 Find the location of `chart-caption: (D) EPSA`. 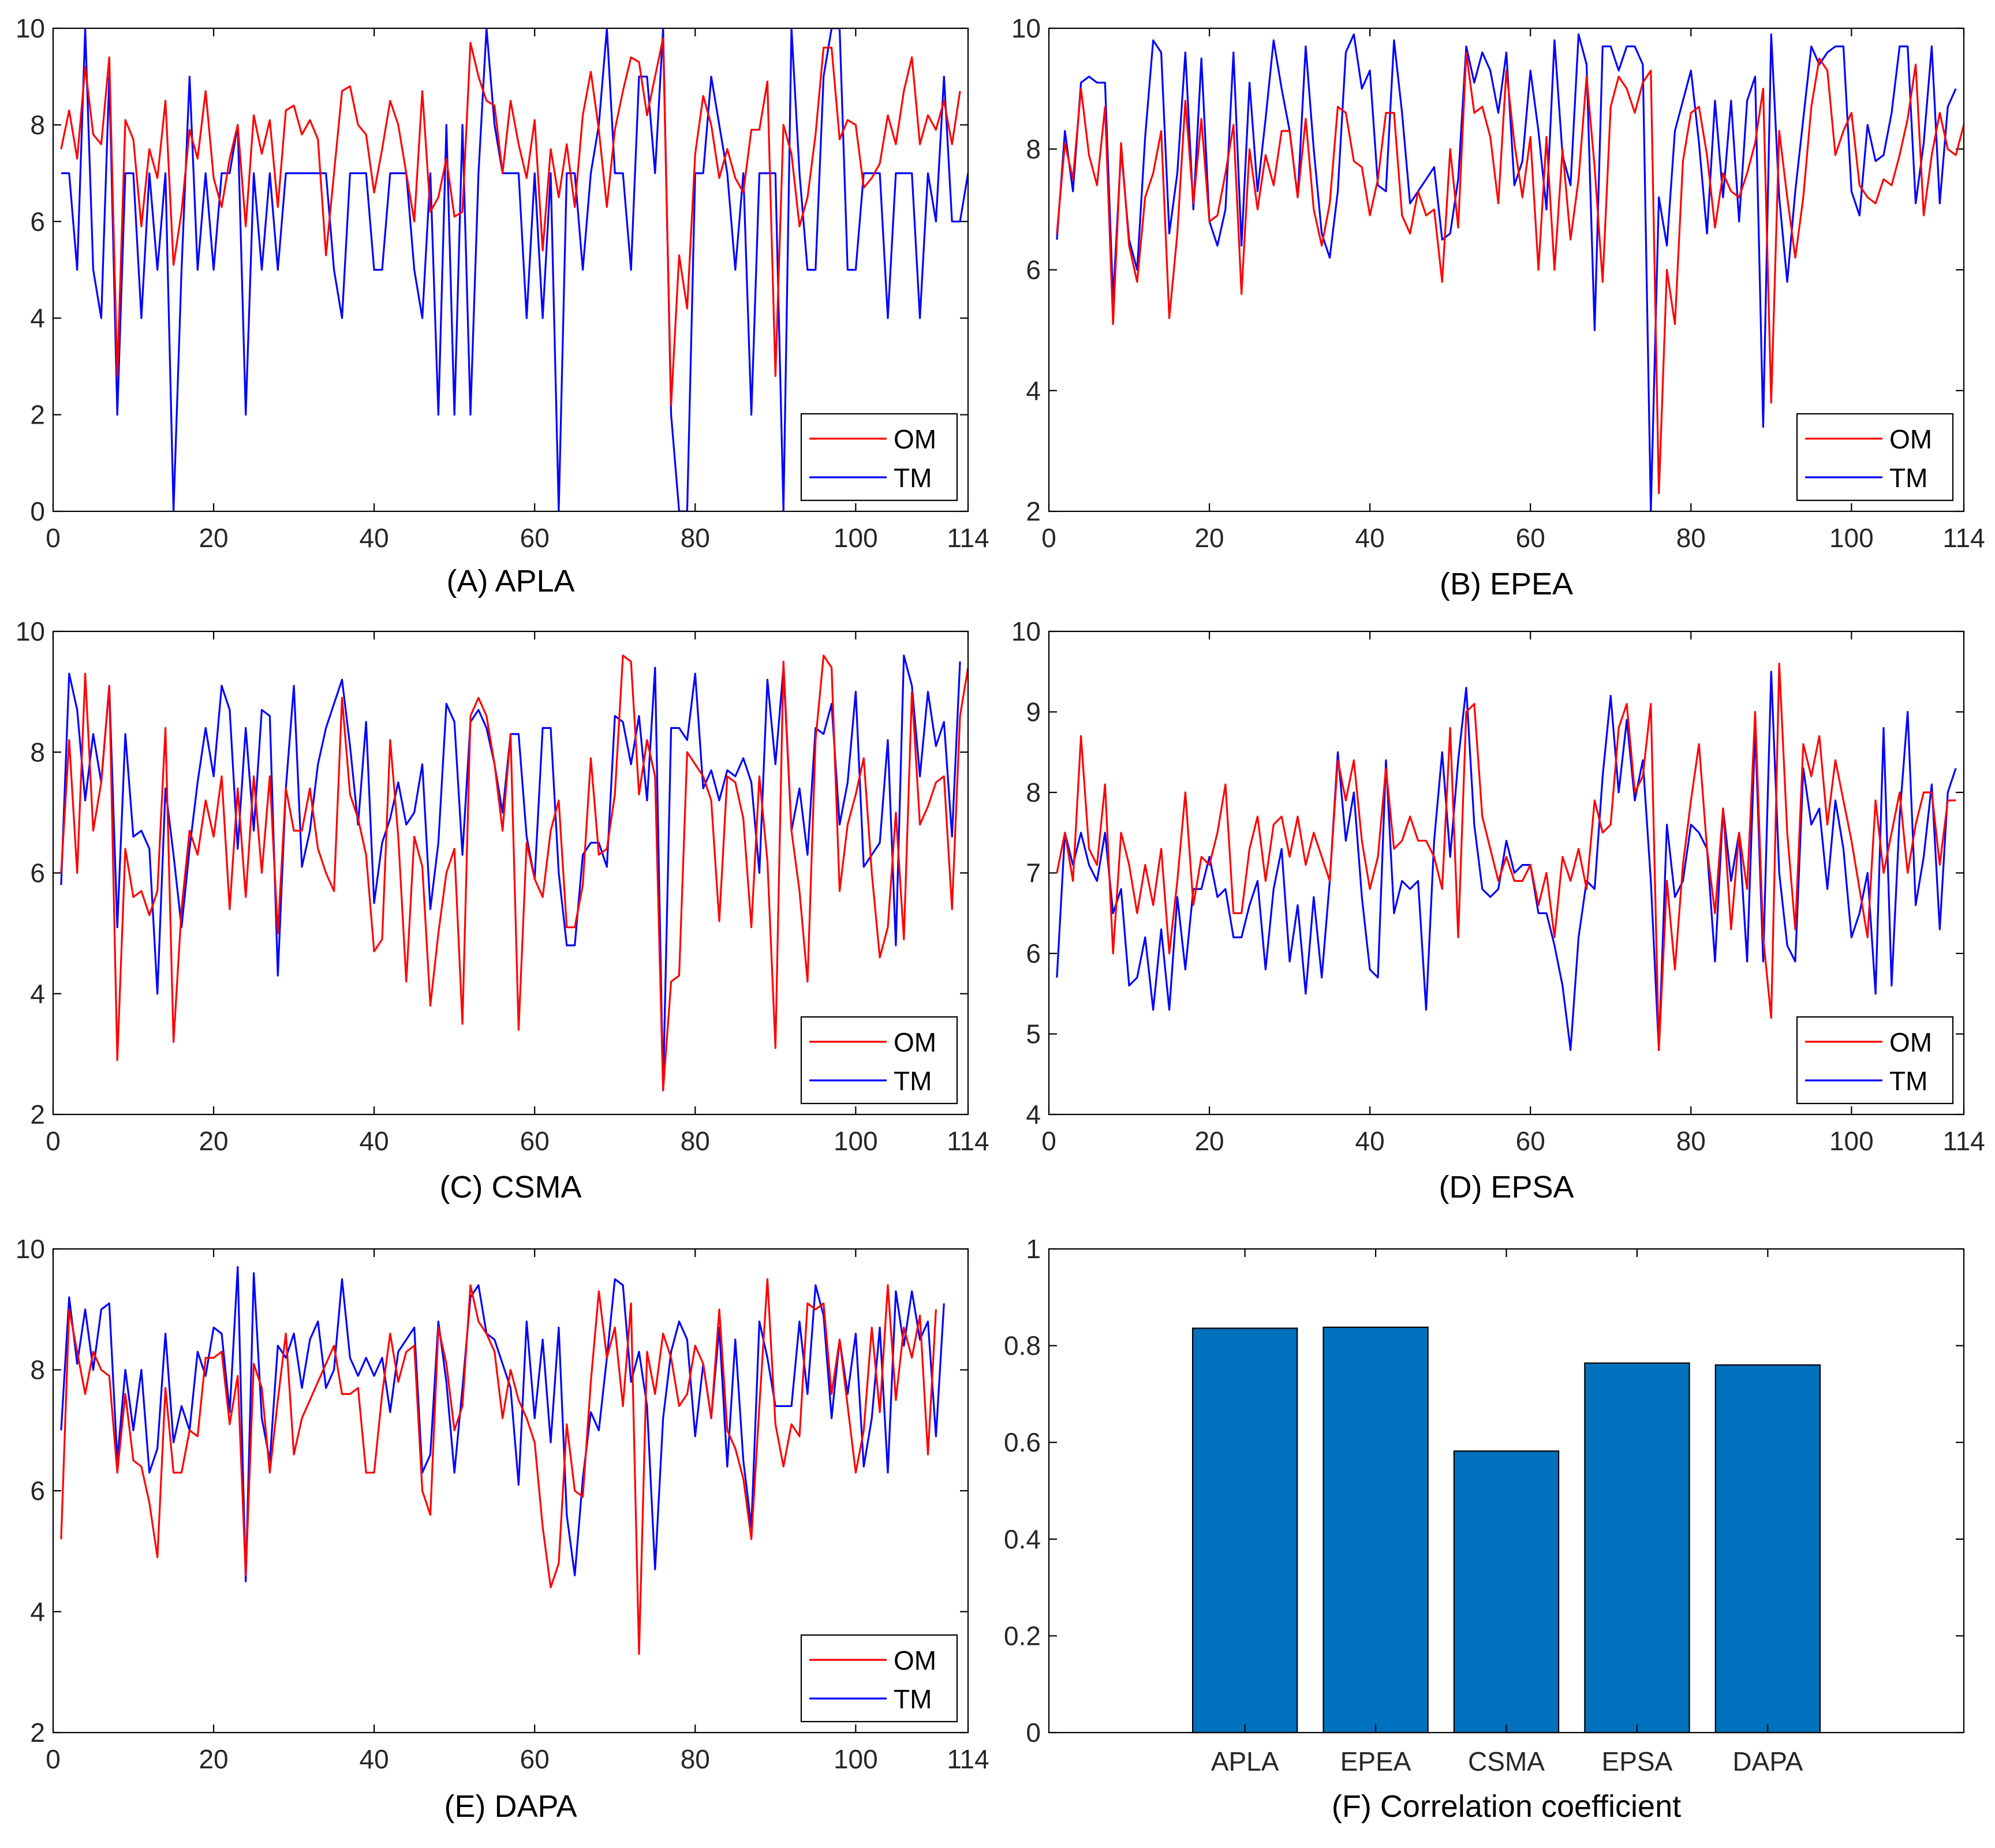

chart-caption: (D) EPSA is located at coordinates (1506, 1187).